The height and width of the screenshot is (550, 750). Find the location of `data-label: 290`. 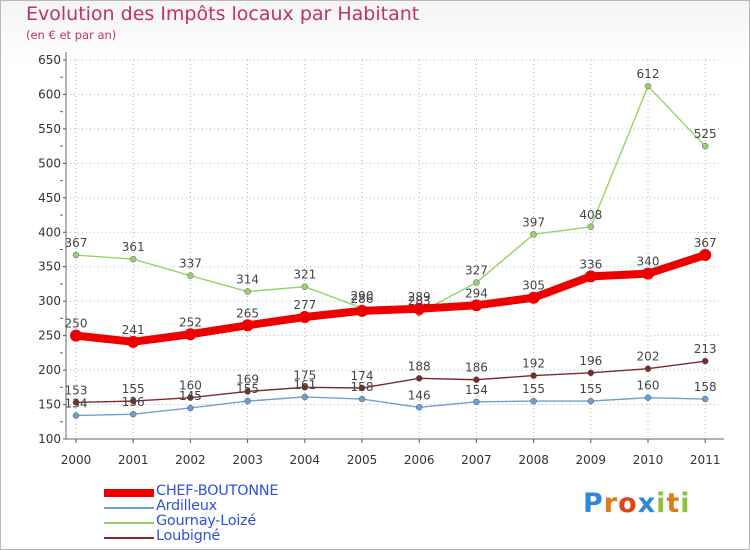

data-label: 290 is located at coordinates (362, 296).